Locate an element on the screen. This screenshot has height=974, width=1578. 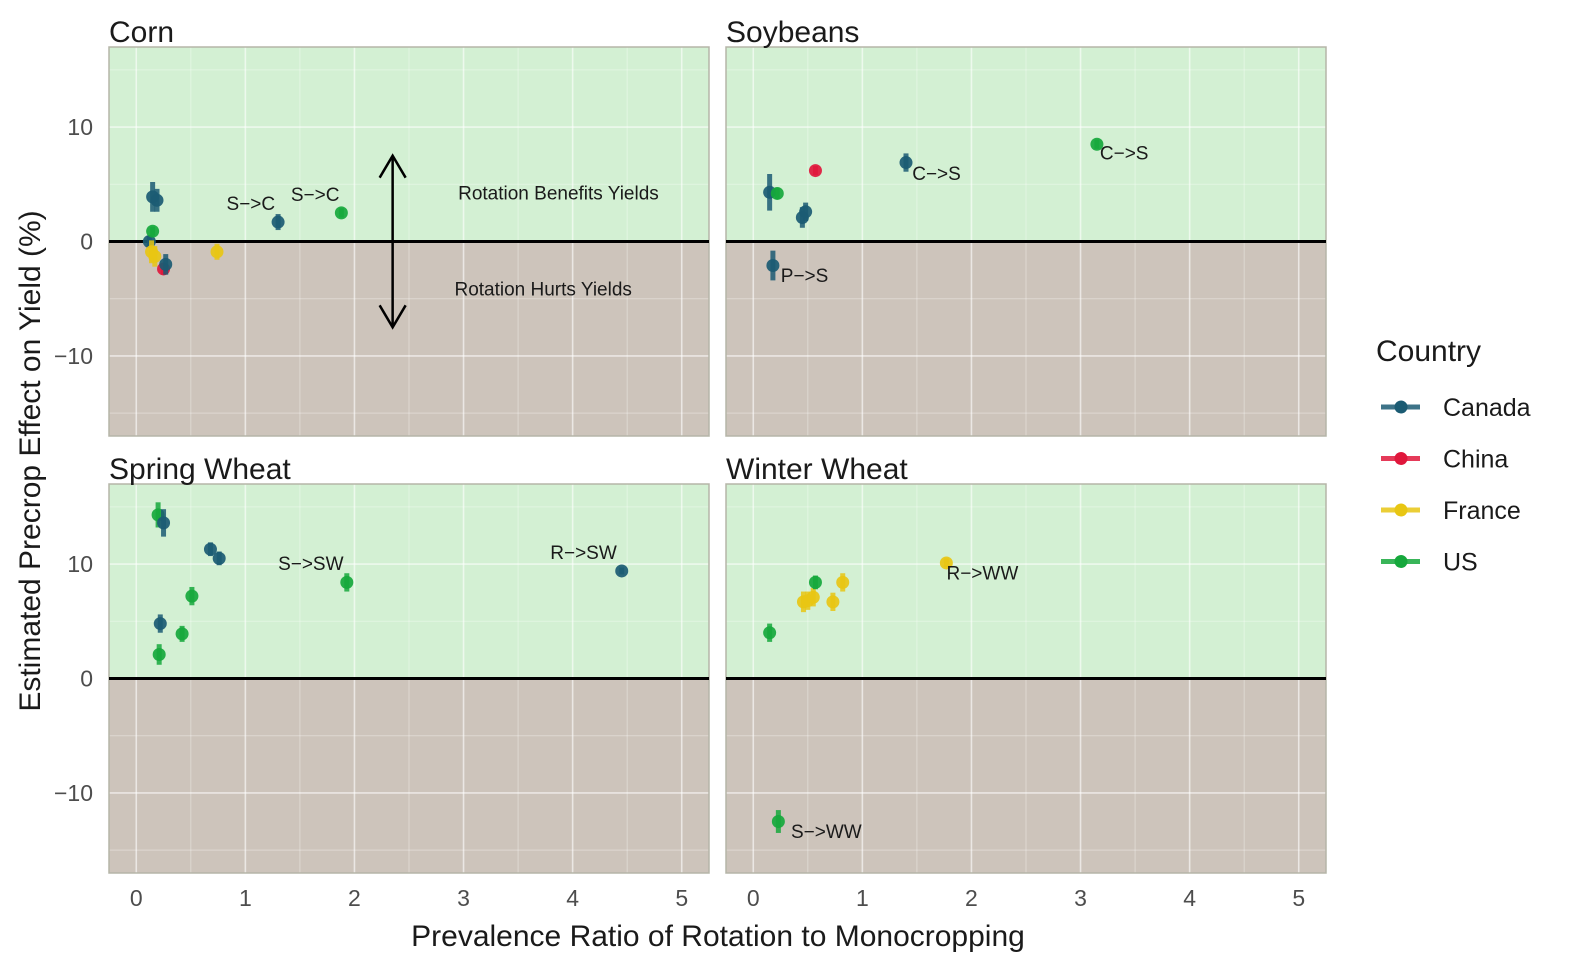
x-tick-label: 5 is located at coordinates (1298, 898).